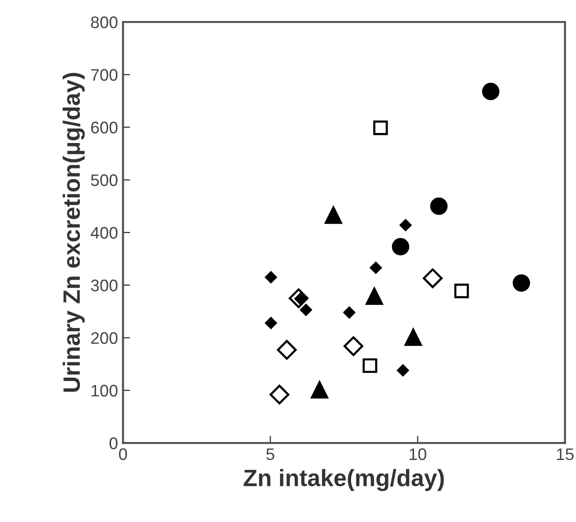  Describe the element at coordinates (565, 454) in the screenshot. I see `x-tick-label: 15` at that location.